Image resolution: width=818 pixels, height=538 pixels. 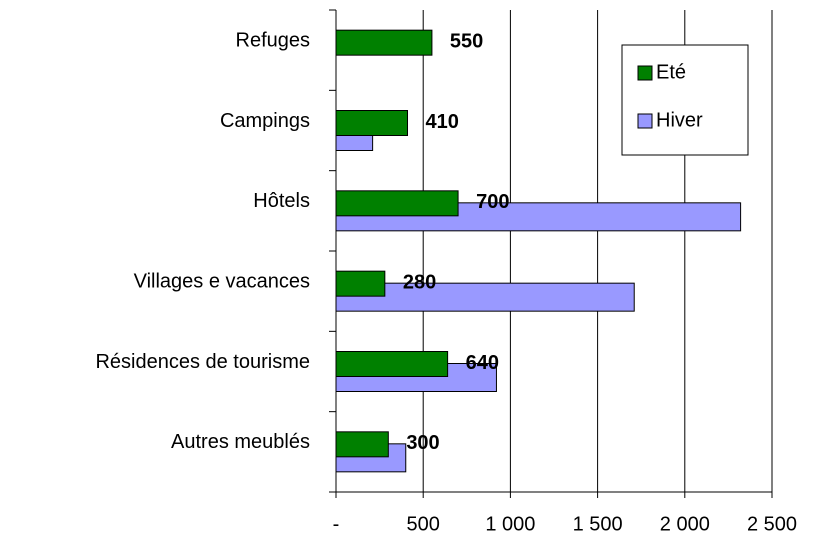 I want to click on data-label: 280, so click(x=419, y=282).